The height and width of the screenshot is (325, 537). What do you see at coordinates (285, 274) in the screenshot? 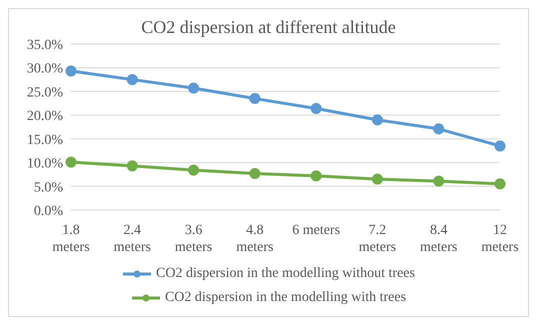
I see `legend-label: CO2 dispersion in the modelling without trees` at bounding box center [285, 274].